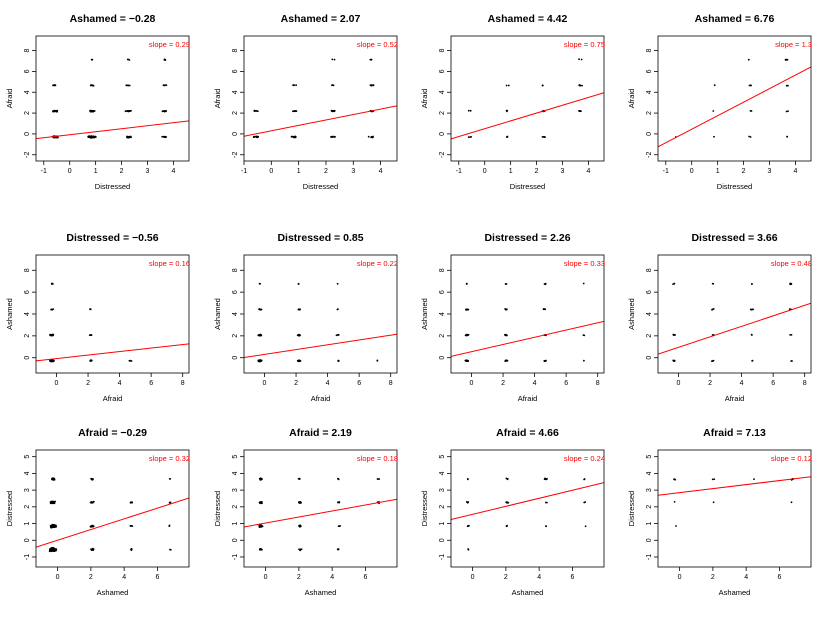  Describe the element at coordinates (793, 44) in the screenshot. I see `slope-label: slope = 1.3` at that location.